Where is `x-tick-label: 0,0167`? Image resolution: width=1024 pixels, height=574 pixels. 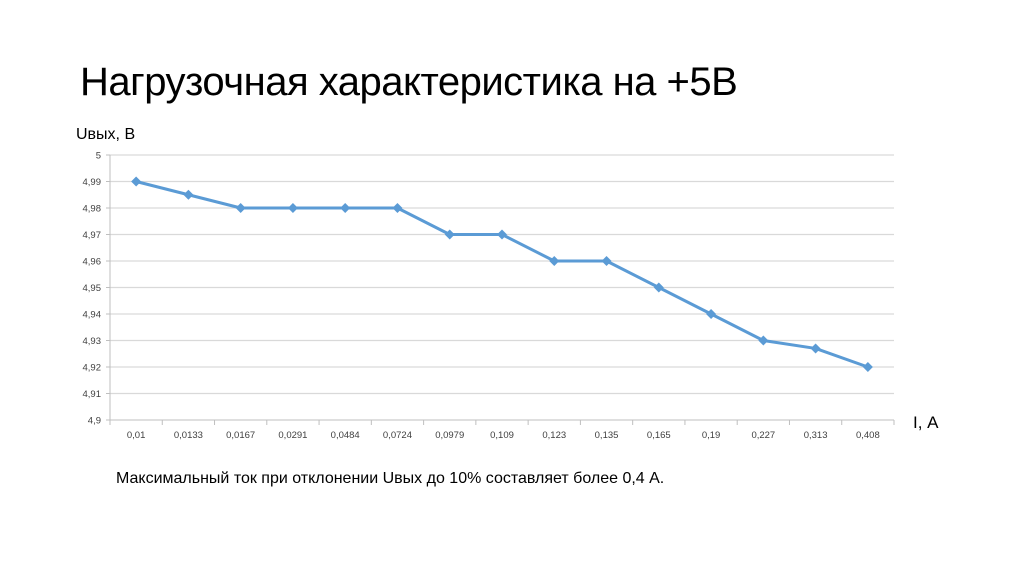
x-tick-label: 0,0167 is located at coordinates (240, 435).